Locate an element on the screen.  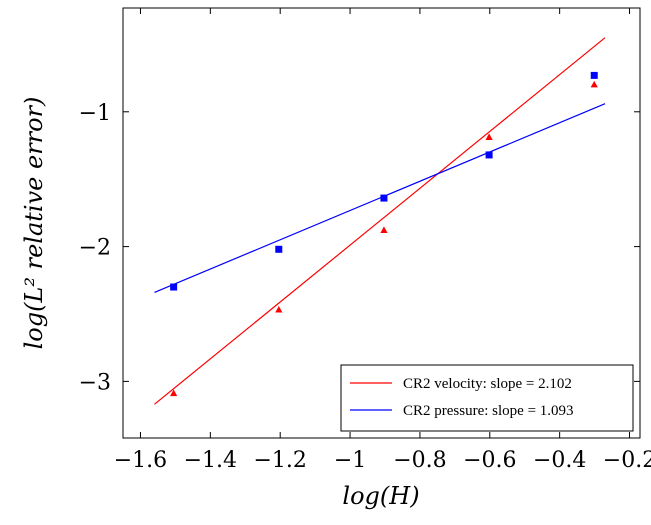
x-axis-label: log(H) is located at coordinates (380, 496).